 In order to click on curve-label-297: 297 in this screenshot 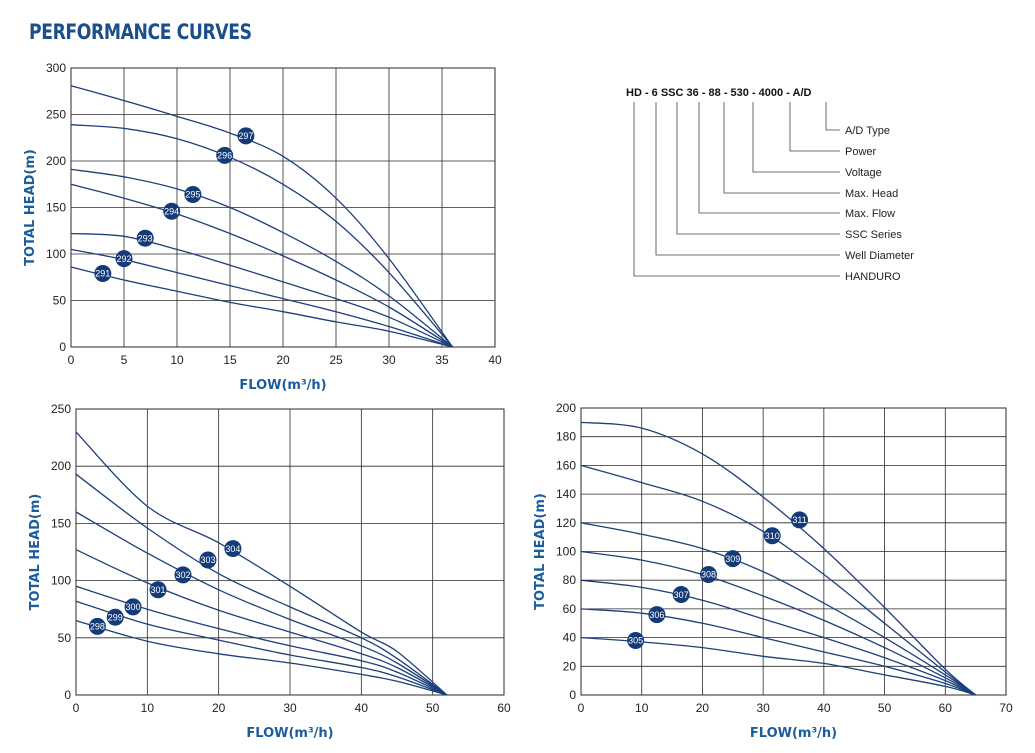, I will do `click(245, 136)`.